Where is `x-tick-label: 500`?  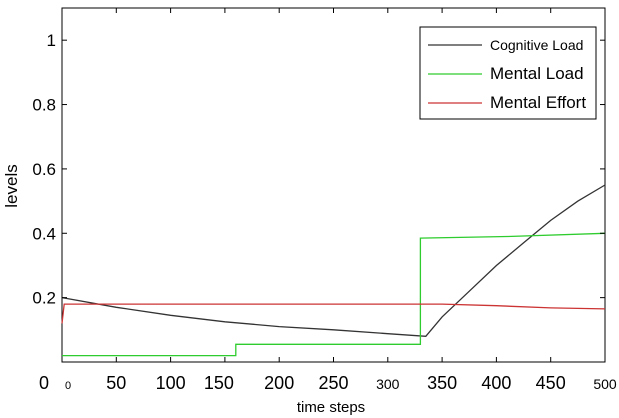 x-tick-label: 500 is located at coordinates (605, 384).